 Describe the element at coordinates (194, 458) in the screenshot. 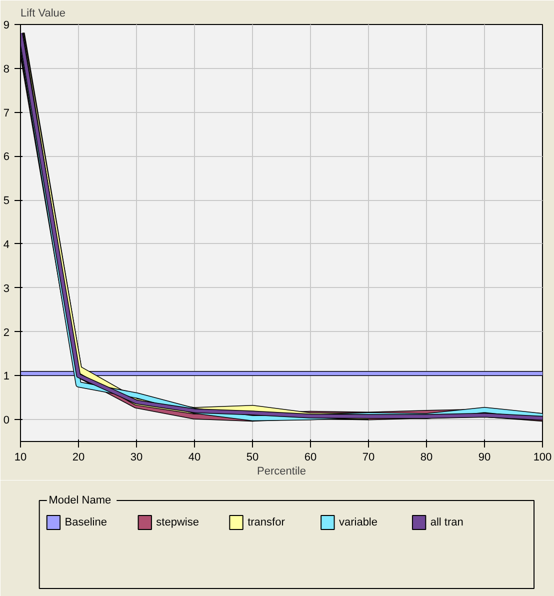

I see `x-tick-label: 40` at that location.